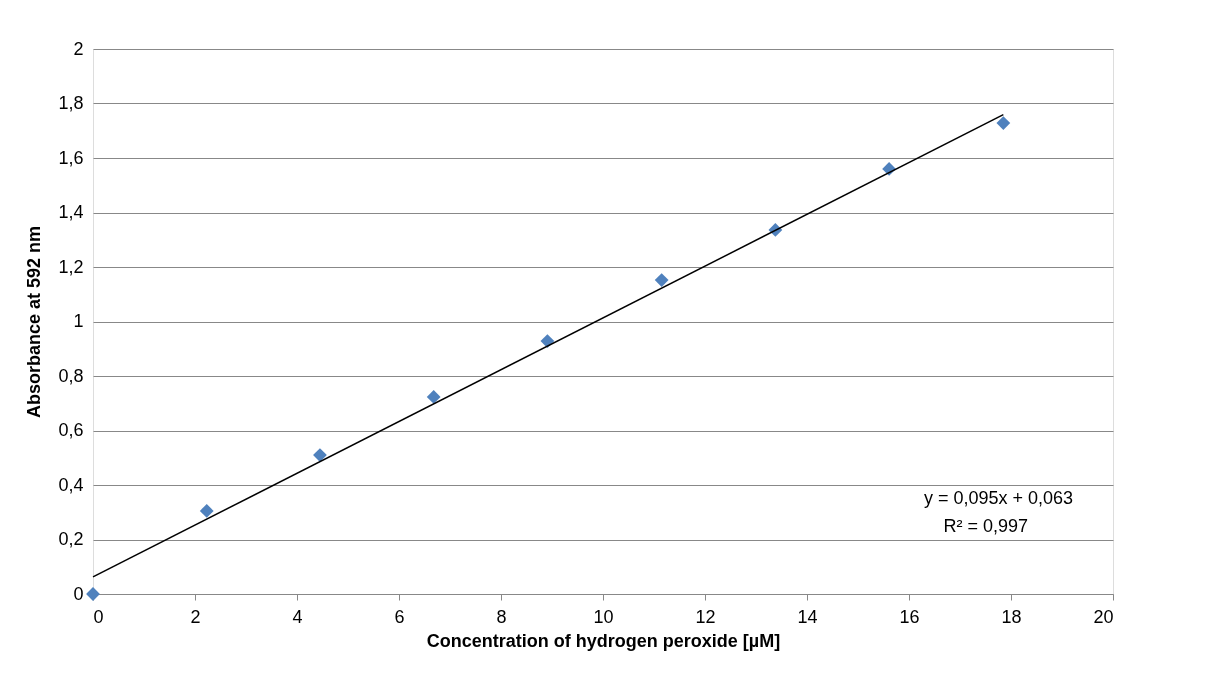 Image resolution: width=1208 pixels, height=686 pixels. What do you see at coordinates (399, 616) in the screenshot?
I see `x-tick-label: 6` at bounding box center [399, 616].